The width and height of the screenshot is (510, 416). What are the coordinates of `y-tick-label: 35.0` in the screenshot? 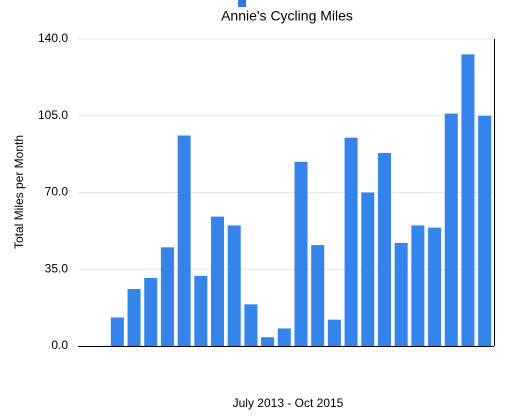 It's located at (57, 268).